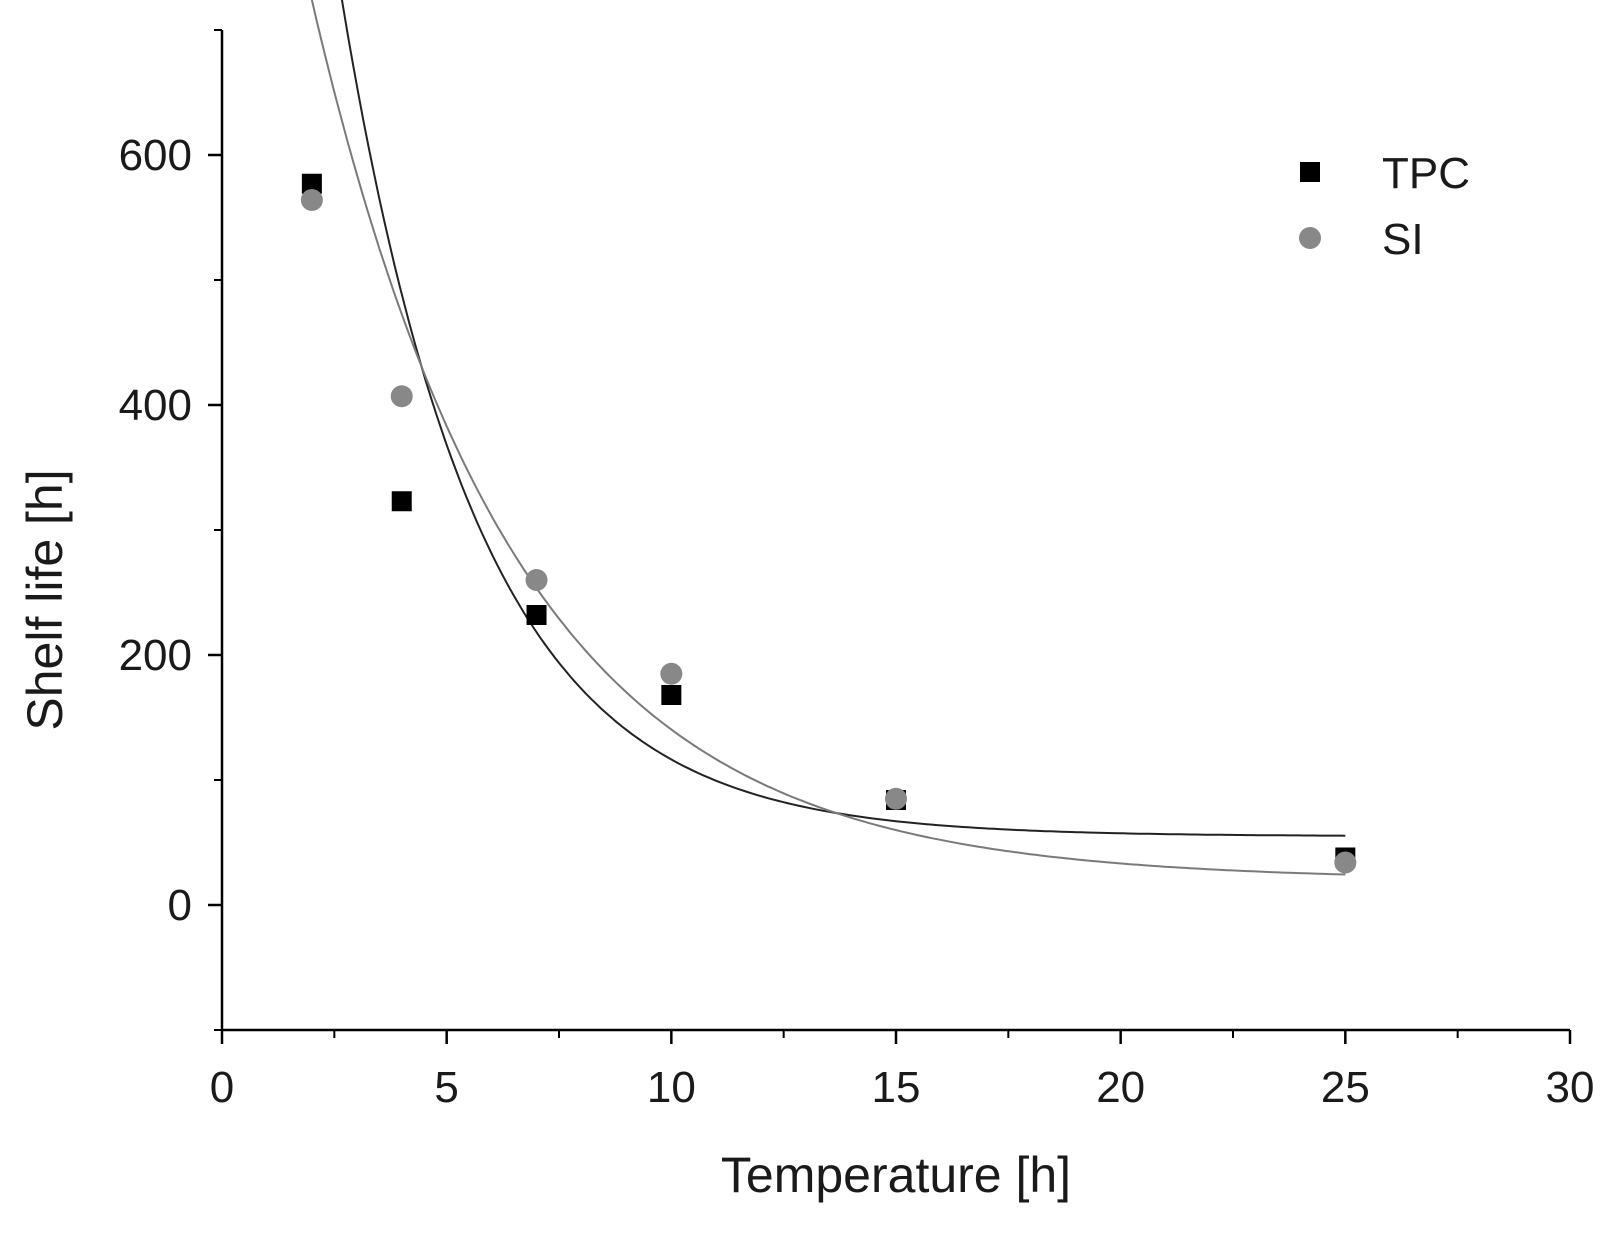 The height and width of the screenshot is (1233, 1617). Describe the element at coordinates (155, 655) in the screenshot. I see `y-tick-label: 200` at that location.